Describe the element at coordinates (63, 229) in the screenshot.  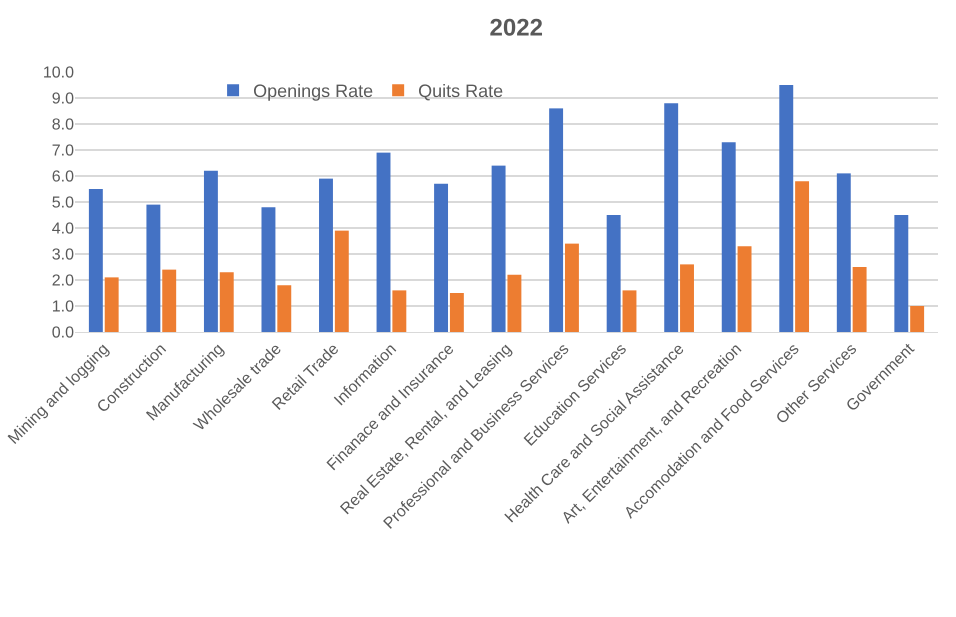
I see `y-tick-label: 4.0` at that location.